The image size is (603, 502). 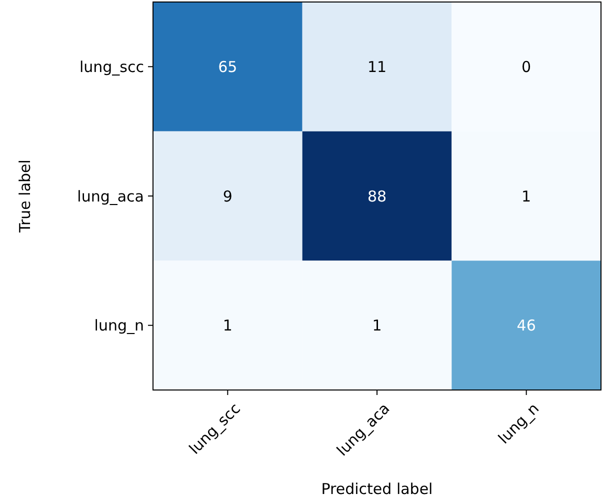 What do you see at coordinates (527, 67) in the screenshot?
I see `data-label: 0` at bounding box center [527, 67].